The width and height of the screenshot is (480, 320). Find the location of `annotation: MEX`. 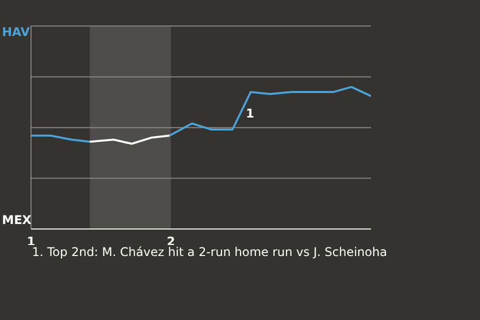

annotation: MEX is located at coordinates (17, 220).